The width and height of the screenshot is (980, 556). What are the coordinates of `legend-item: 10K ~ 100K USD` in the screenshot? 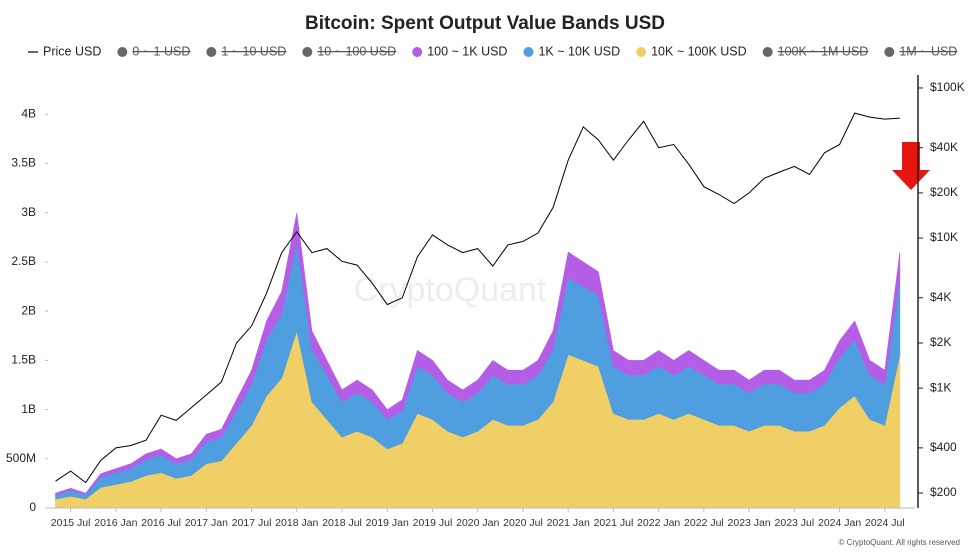 It's located at (691, 51).